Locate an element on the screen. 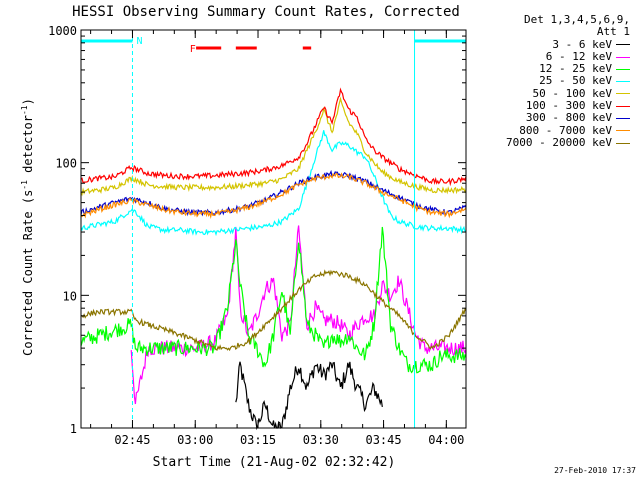 The image size is (640, 480). y-tick-label-1: 10 is located at coordinates (70, 296).